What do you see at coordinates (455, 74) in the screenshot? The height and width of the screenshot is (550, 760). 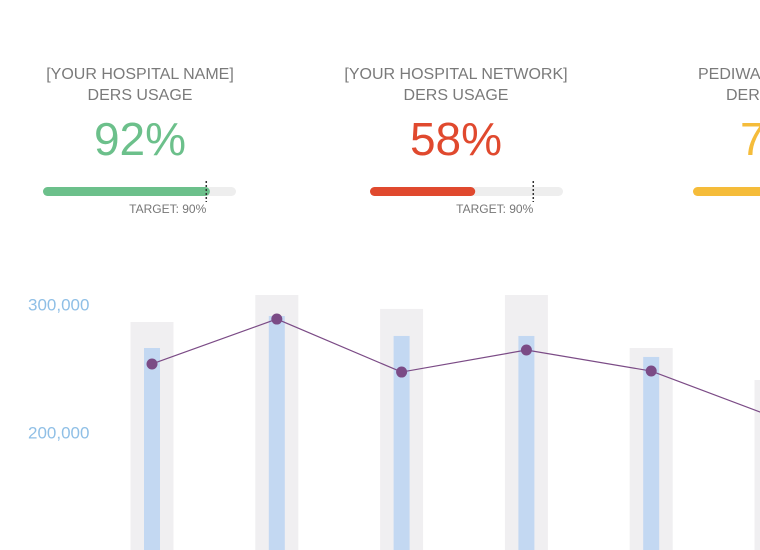 I see `kpi-title: [YOUR HOSPITAL NETWORK]` at bounding box center [455, 74].